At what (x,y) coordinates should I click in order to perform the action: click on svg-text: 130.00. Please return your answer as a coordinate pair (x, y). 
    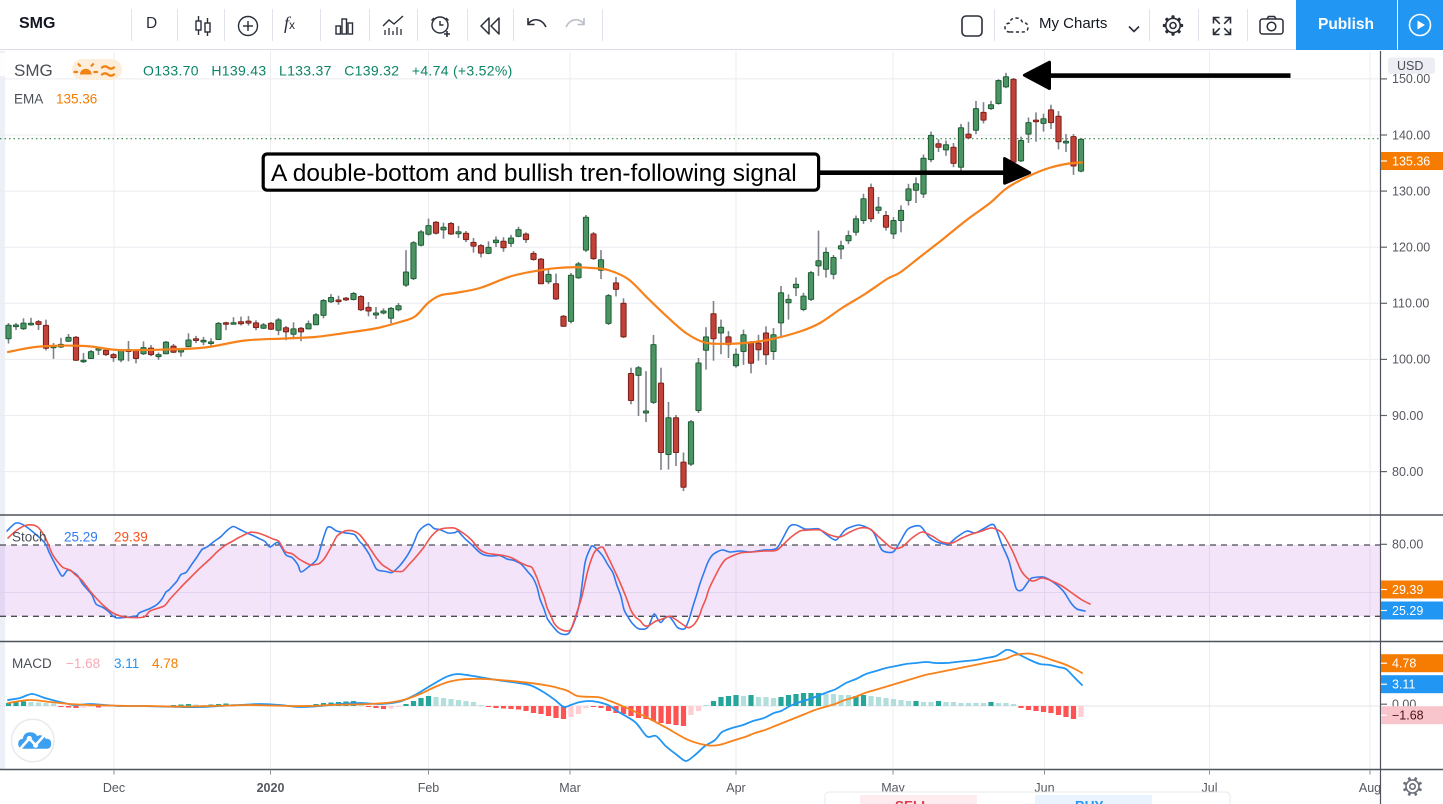
    Looking at the image, I should click on (1411, 191).